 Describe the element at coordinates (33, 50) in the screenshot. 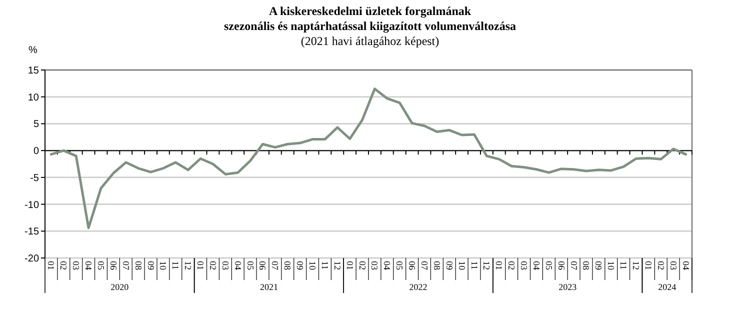

I see `y-axis-title: %` at that location.